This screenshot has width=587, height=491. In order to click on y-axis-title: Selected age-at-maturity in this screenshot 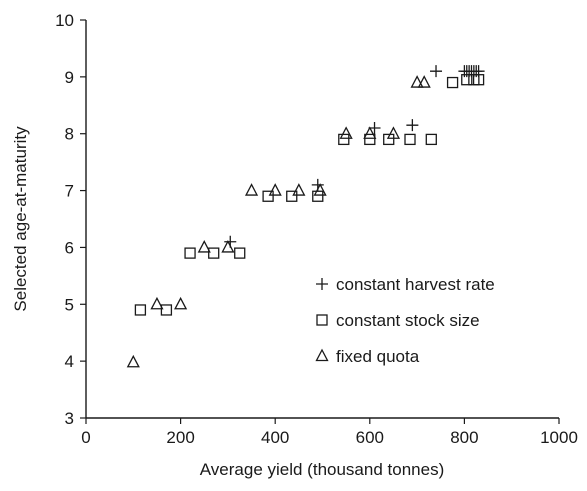, I will do `click(20, 219)`.